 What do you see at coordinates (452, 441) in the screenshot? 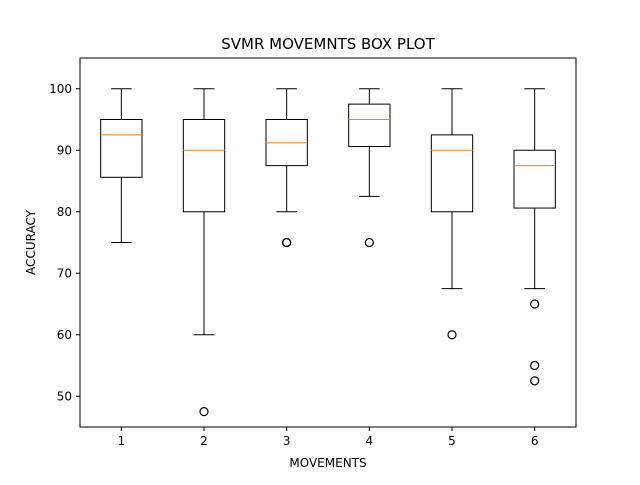
I see `x-tick-label: 5` at bounding box center [452, 441].